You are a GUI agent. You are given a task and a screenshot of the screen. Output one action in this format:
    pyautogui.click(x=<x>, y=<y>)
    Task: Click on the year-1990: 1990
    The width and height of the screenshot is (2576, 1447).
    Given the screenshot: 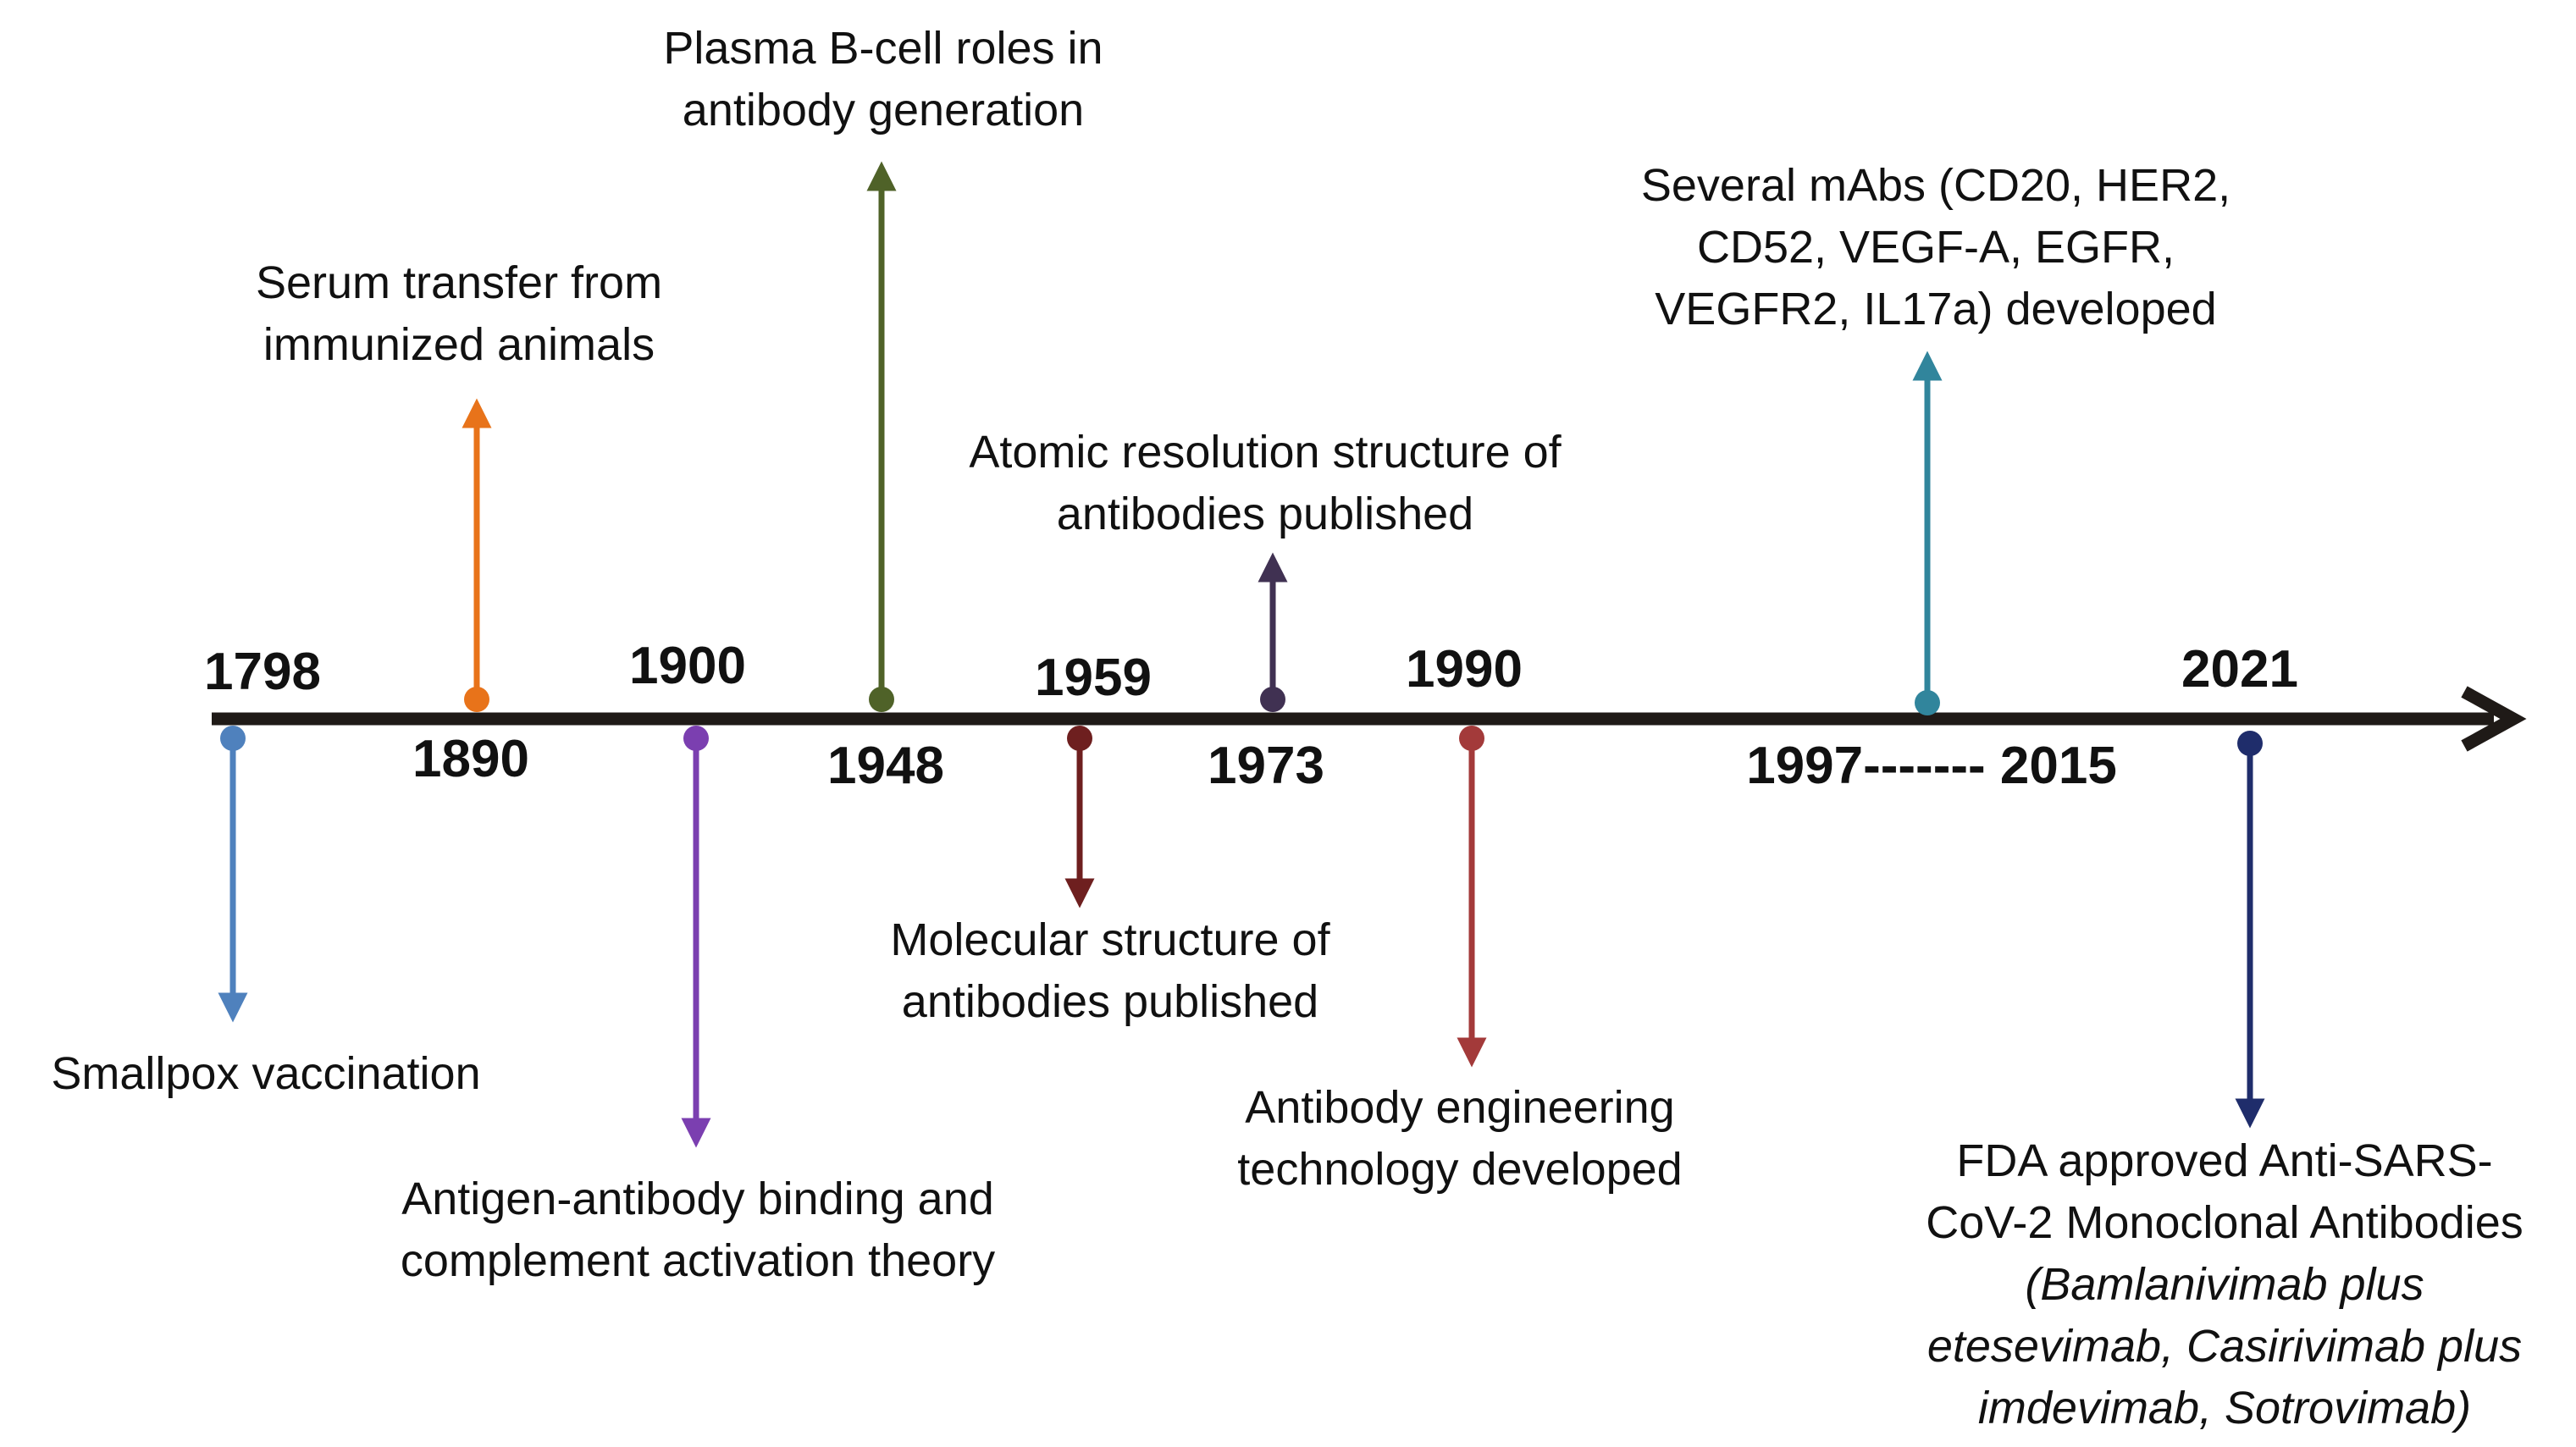 What is the action you would take?
    pyautogui.click(x=1465, y=670)
    